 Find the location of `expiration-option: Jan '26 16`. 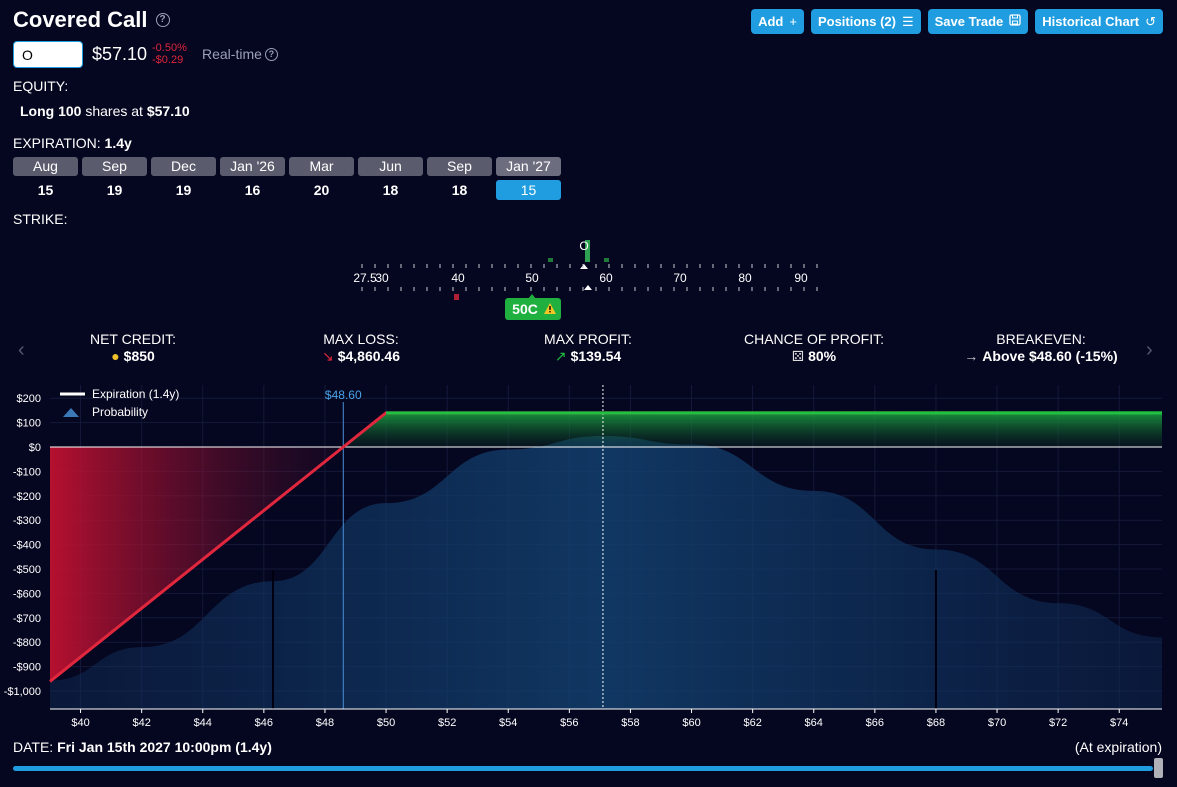

expiration-option: Jan '26 16 is located at coordinates (252, 178).